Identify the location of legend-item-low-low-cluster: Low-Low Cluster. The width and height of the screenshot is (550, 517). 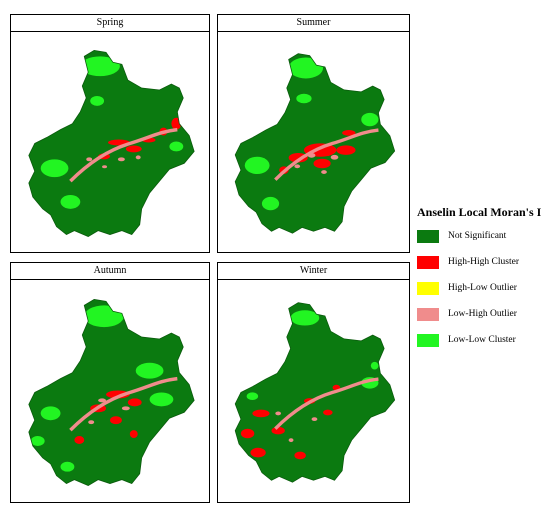
(482, 340).